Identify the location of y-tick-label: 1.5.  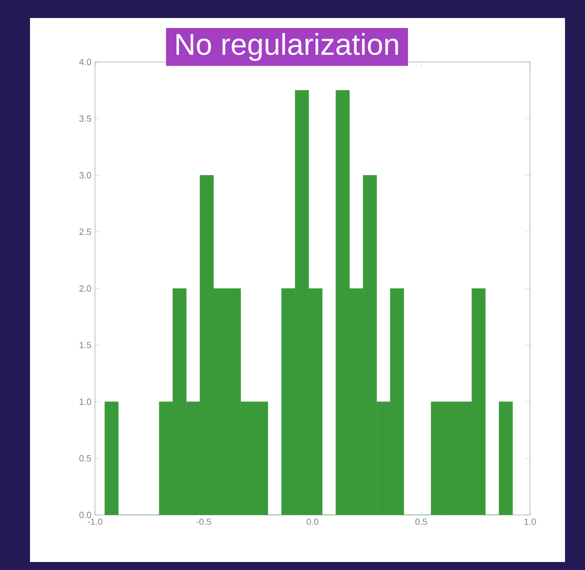
(86, 345).